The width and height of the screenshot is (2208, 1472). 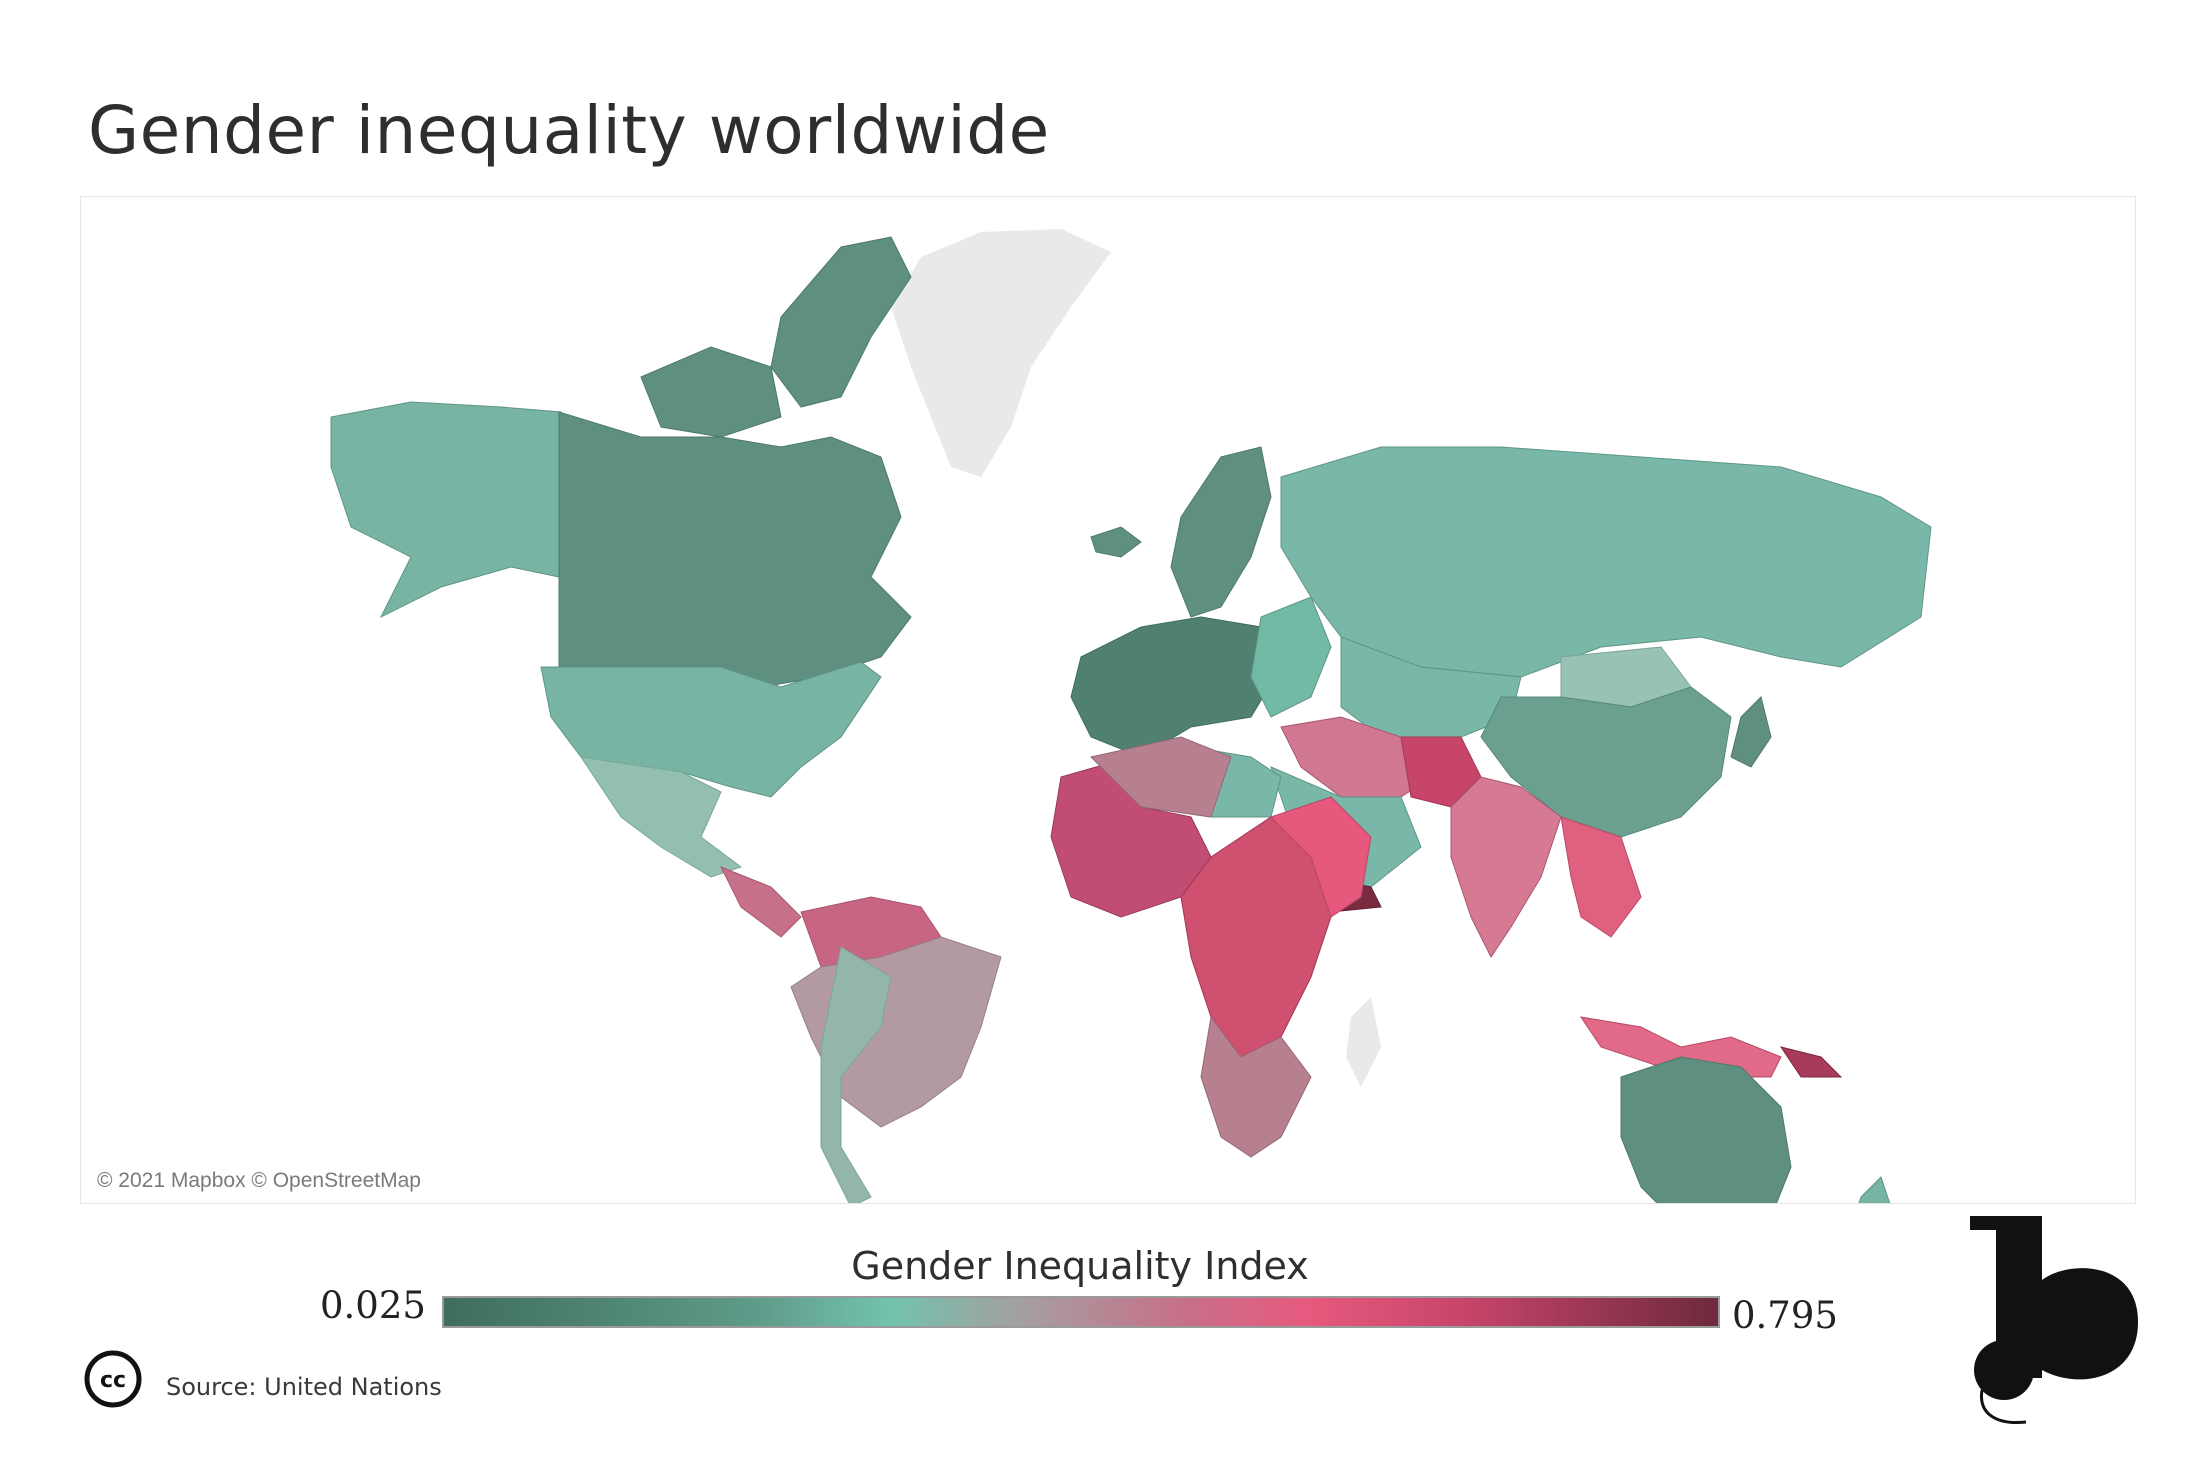 I want to click on brand-b-logo, so click(x=2054, y=1320).